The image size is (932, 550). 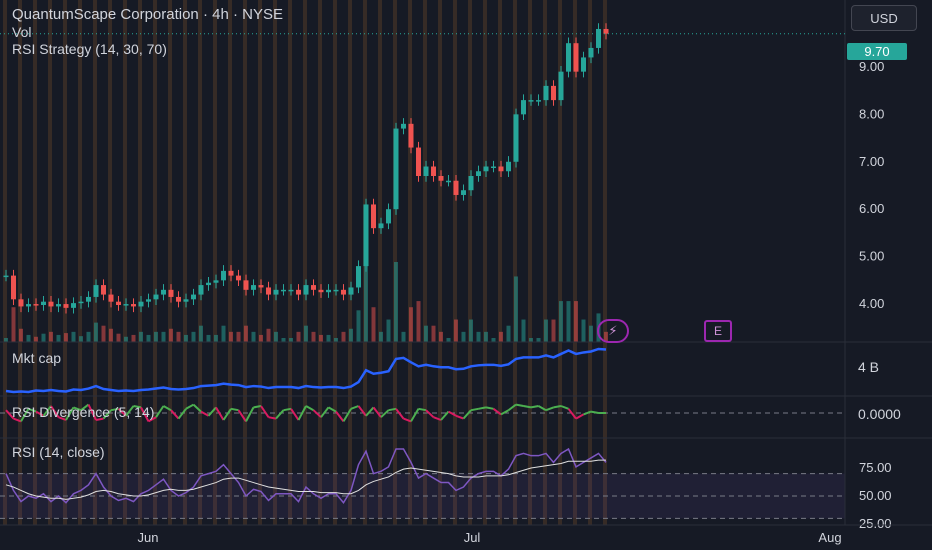 What do you see at coordinates (613, 331) in the screenshot?
I see `lightning-icon: ⚡` at bounding box center [613, 331].